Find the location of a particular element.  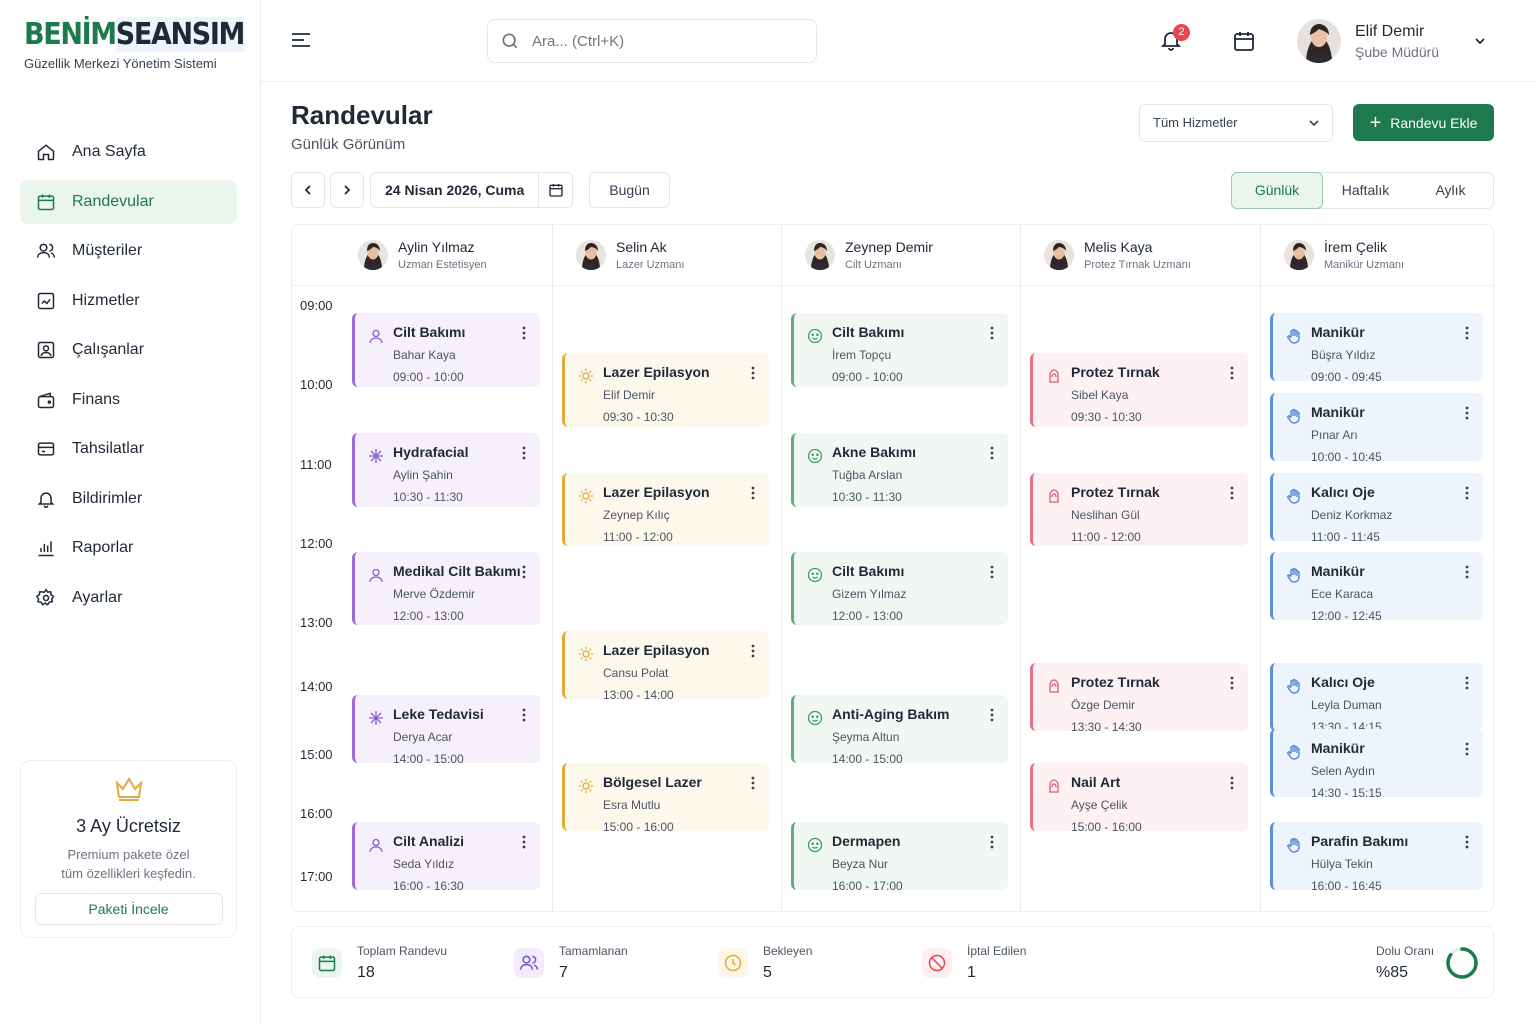

calendar-icon is located at coordinates (1244, 41).